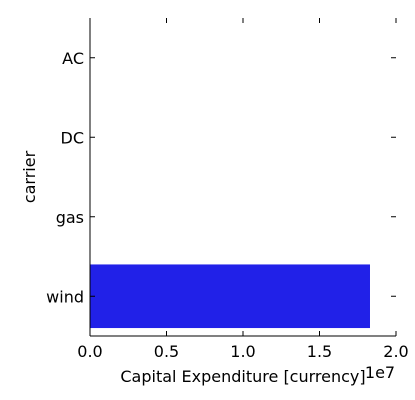 This screenshot has height=400, width=415. What do you see at coordinates (242, 351) in the screenshot?
I see `x-tick-label-2: 1.0` at bounding box center [242, 351].